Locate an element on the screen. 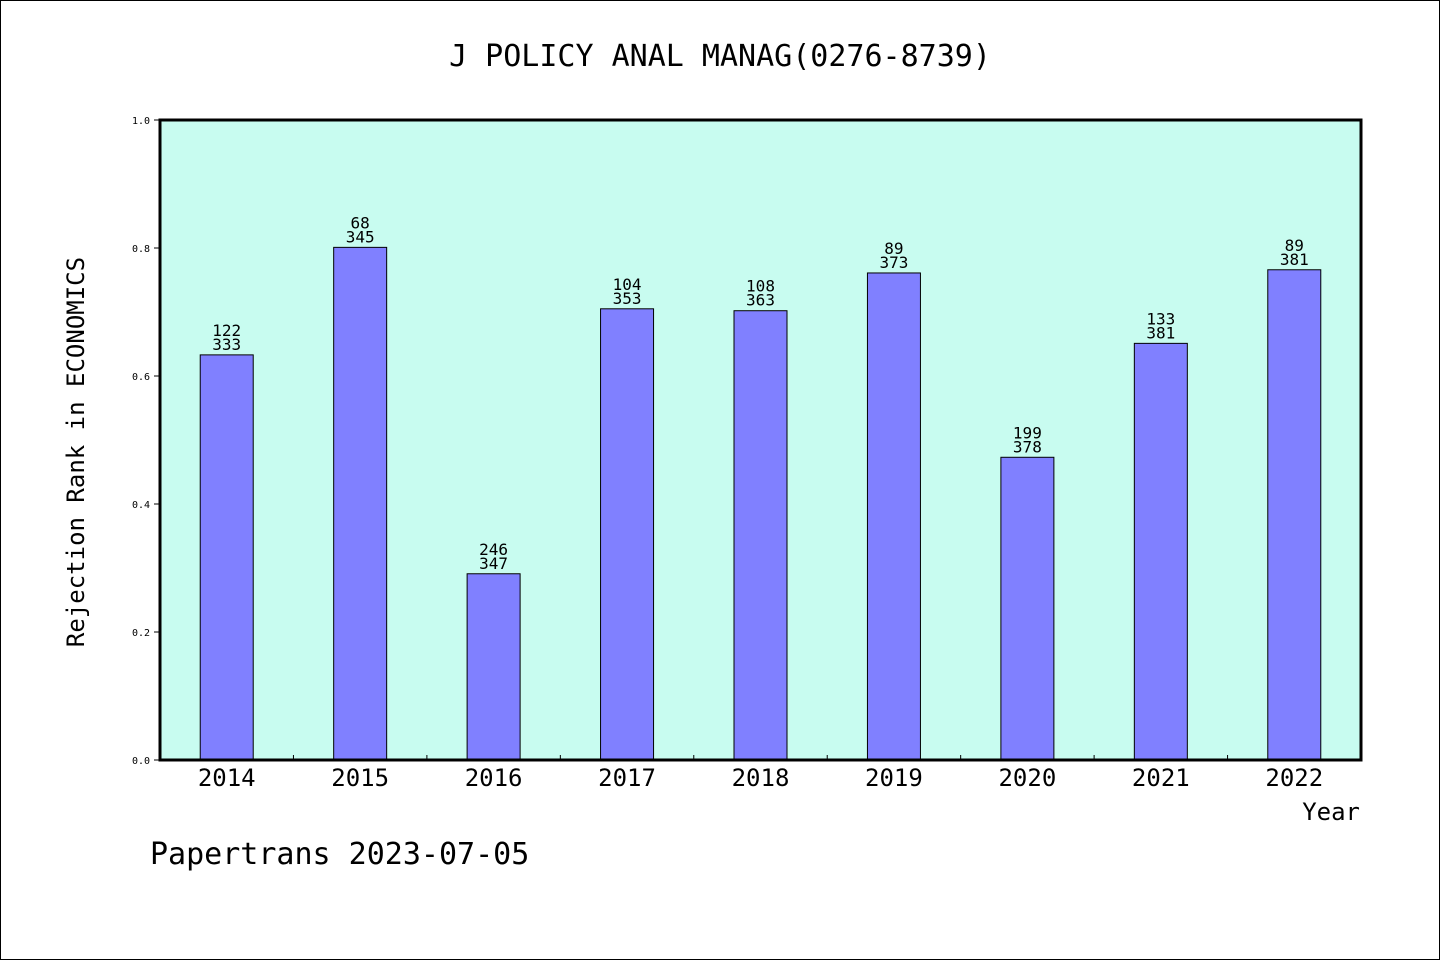 The width and height of the screenshot is (1440, 960). y-tick-label: 0.0 is located at coordinates (141, 761).